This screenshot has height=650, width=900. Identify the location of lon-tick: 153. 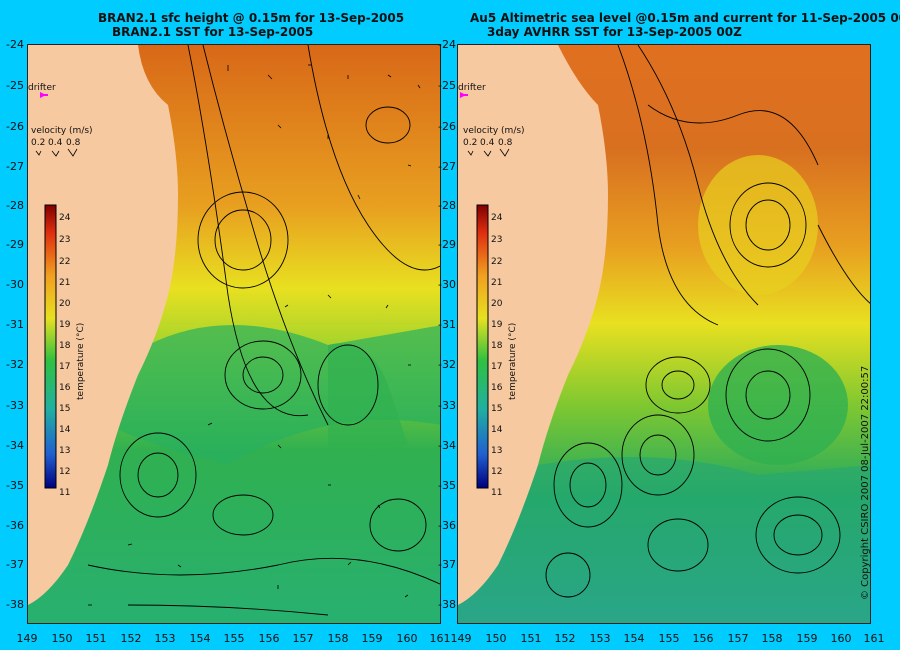
(600, 638).